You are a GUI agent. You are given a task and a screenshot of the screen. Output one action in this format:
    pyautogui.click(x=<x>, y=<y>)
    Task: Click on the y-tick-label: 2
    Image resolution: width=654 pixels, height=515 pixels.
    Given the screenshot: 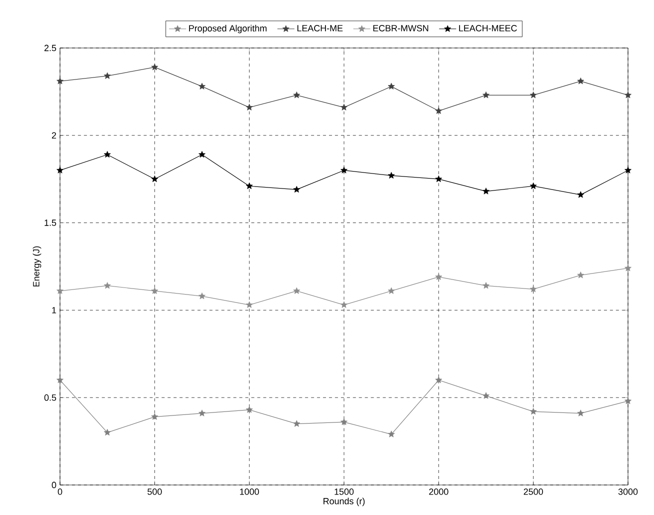 What is the action you would take?
    pyautogui.click(x=54, y=135)
    